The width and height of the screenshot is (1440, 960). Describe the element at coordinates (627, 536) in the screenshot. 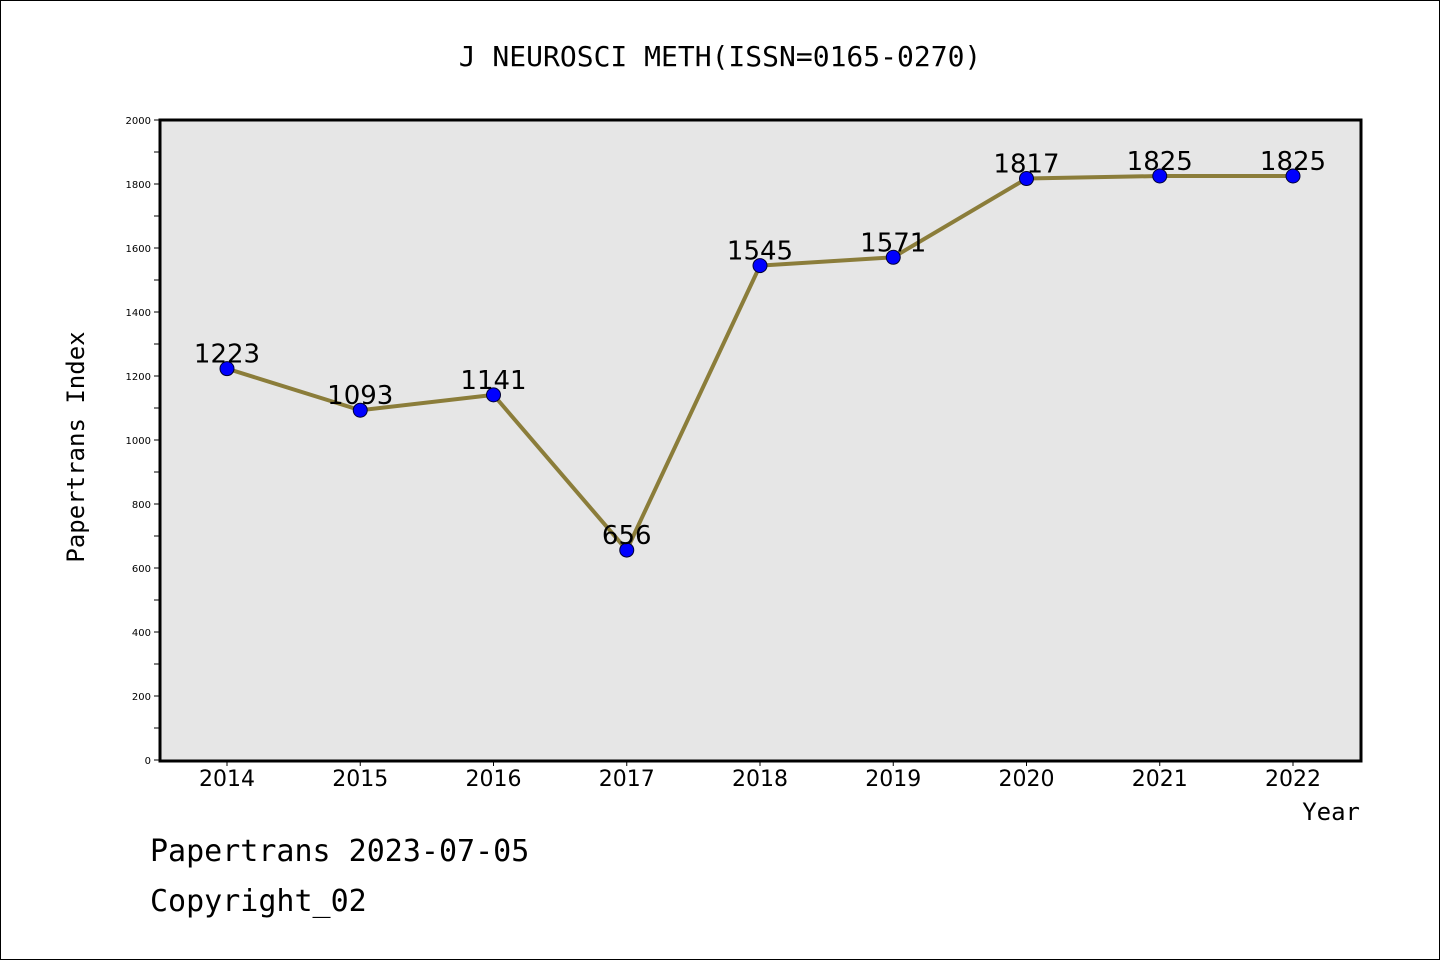

I see `data-label: 656` at that location.